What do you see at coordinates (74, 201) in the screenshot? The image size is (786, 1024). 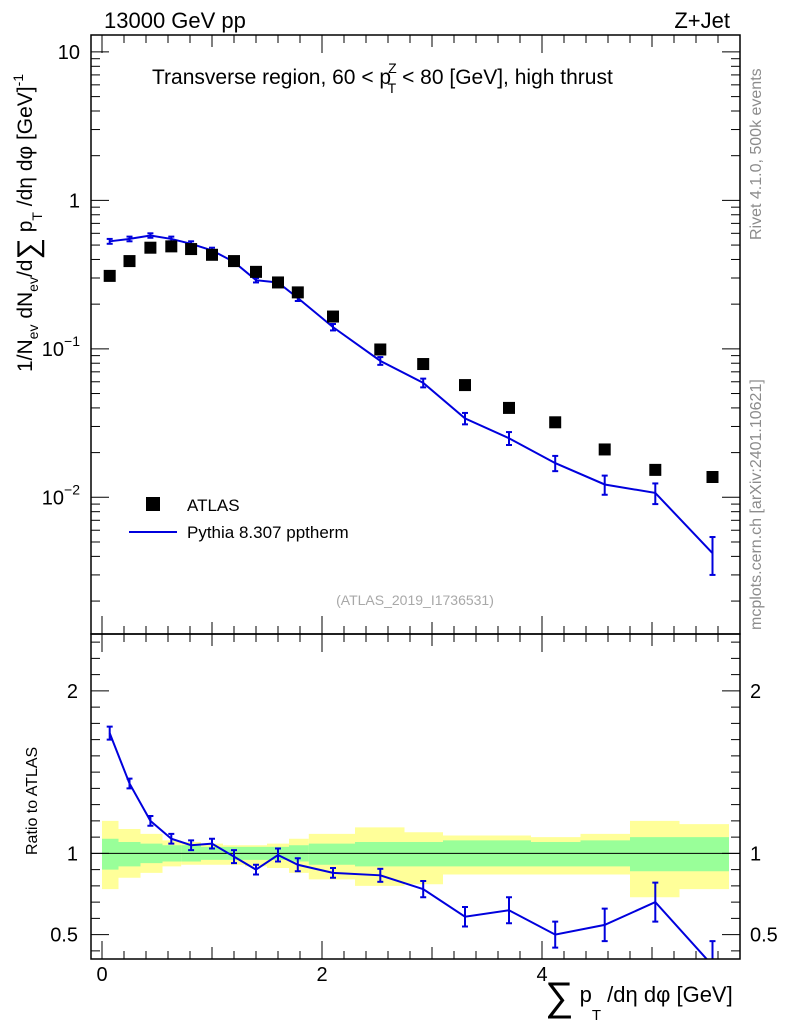 I see `main-y-tick-label: 1` at bounding box center [74, 201].